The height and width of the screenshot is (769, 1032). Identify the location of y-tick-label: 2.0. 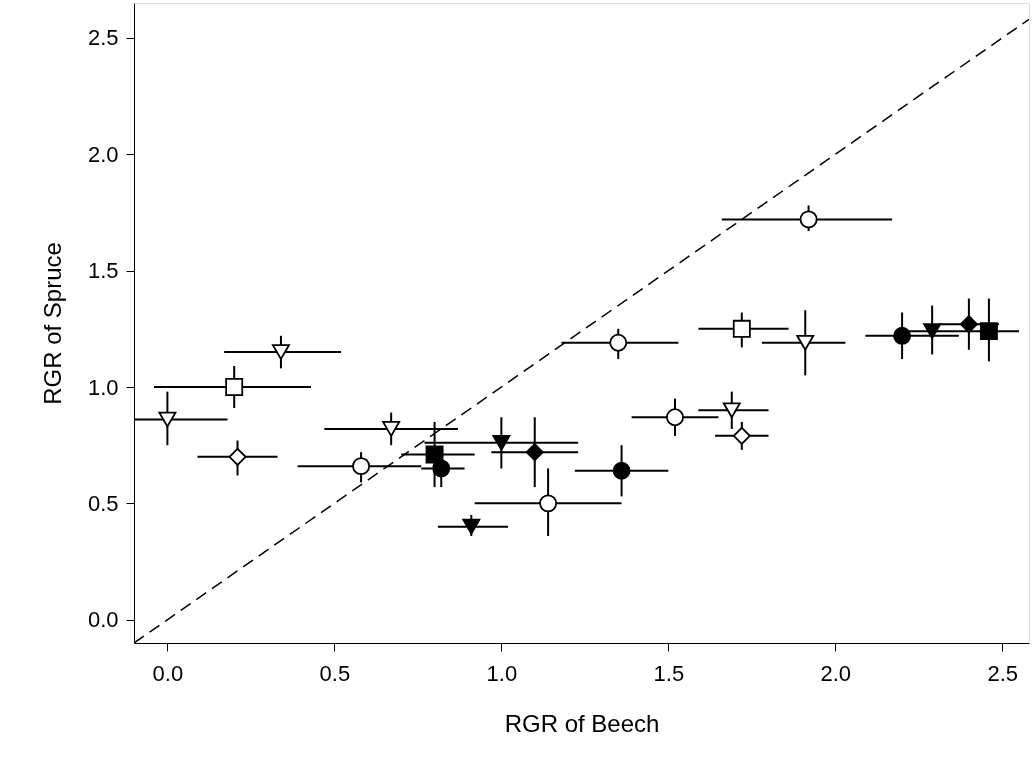
(103, 154).